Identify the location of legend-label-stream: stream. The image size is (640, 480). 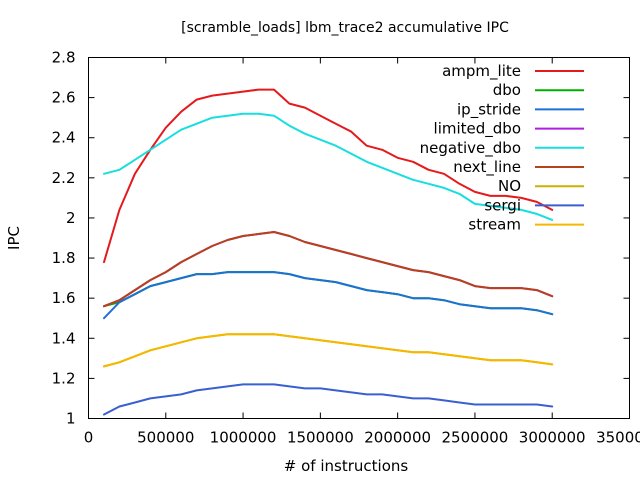
(494, 225).